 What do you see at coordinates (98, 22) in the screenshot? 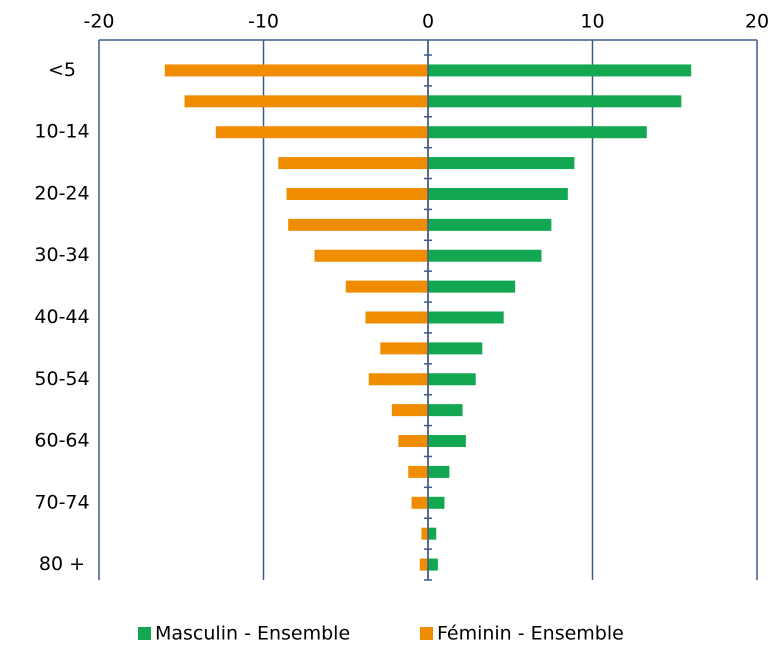
I see `x-tick-label: -20` at bounding box center [98, 22].